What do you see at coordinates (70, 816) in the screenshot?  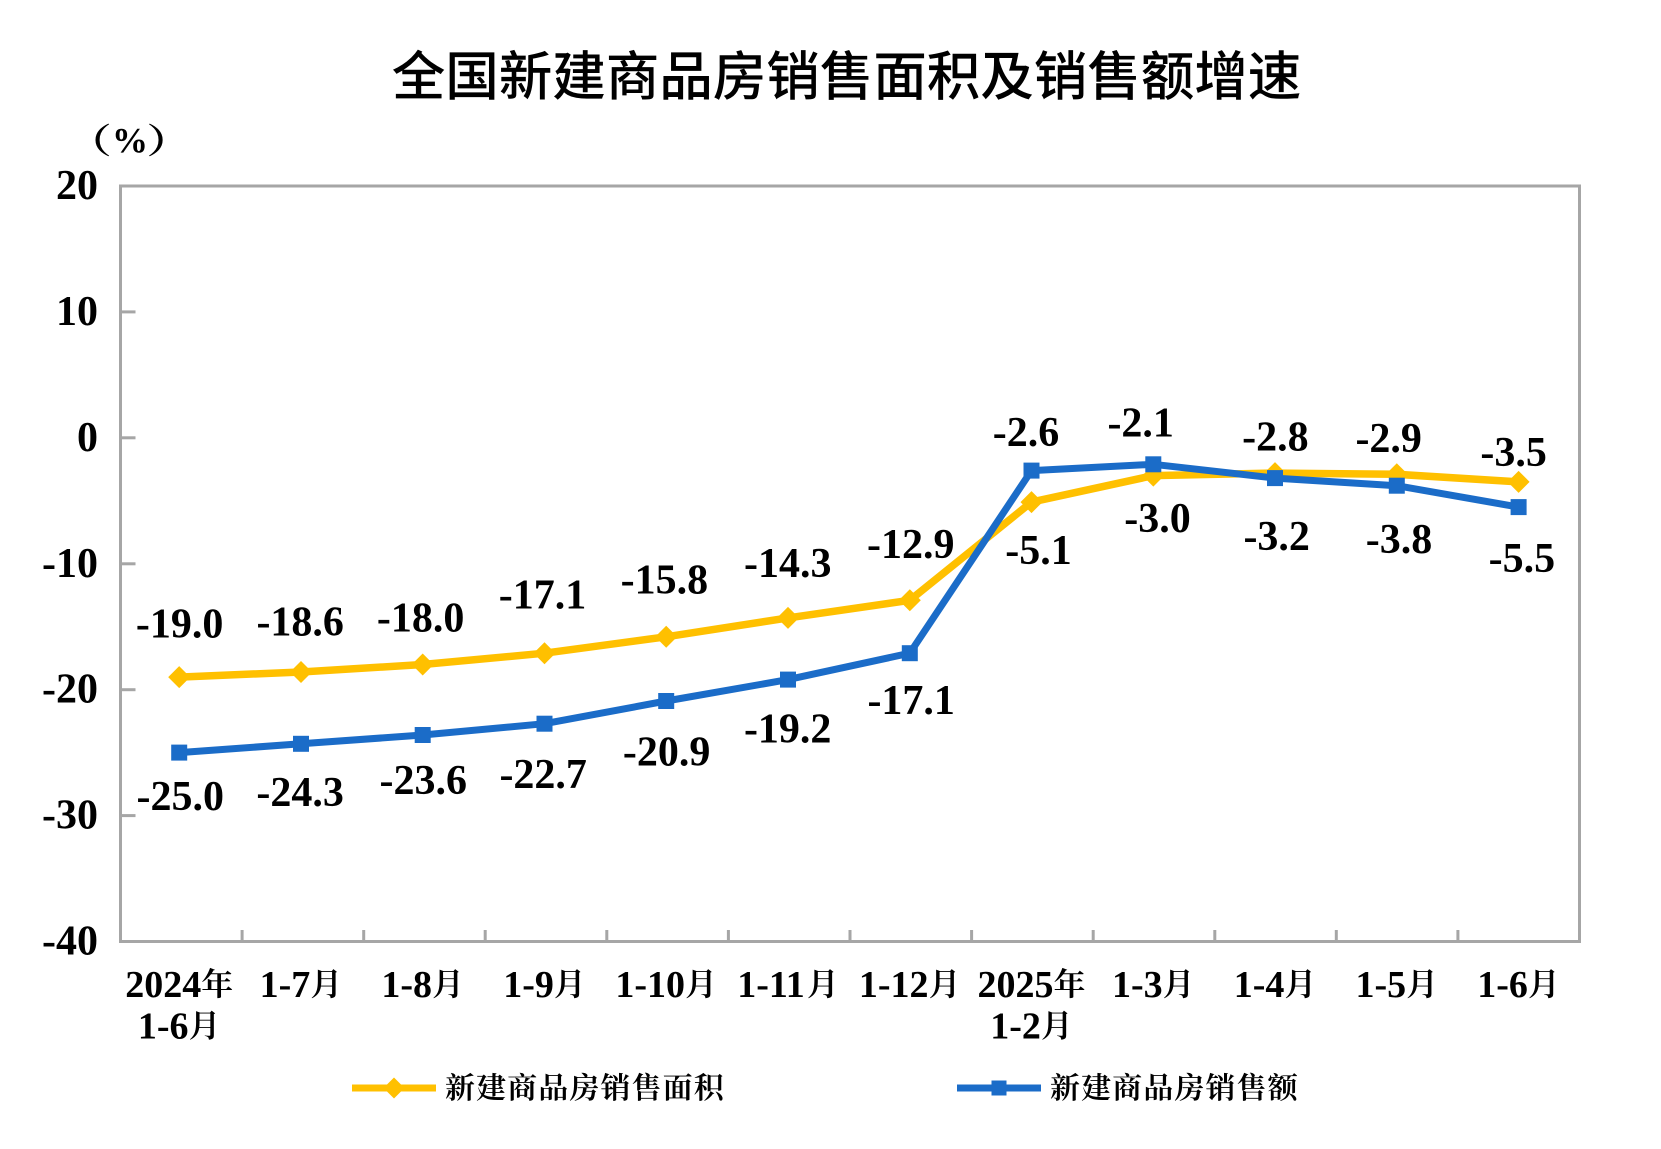 I see `svg-text: -30` at bounding box center [70, 816].